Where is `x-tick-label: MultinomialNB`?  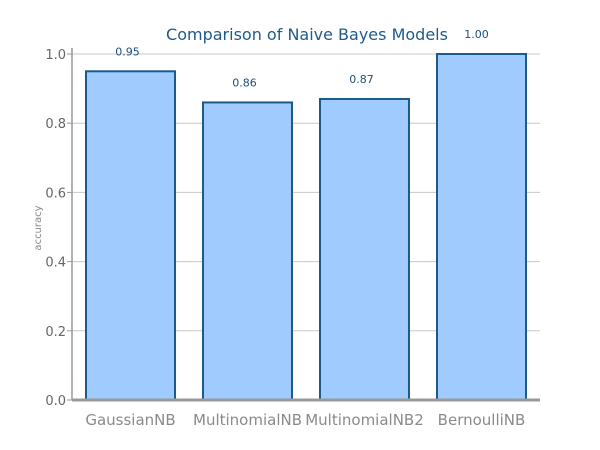
x-tick-label: MultinomialNB is located at coordinates (247, 420).